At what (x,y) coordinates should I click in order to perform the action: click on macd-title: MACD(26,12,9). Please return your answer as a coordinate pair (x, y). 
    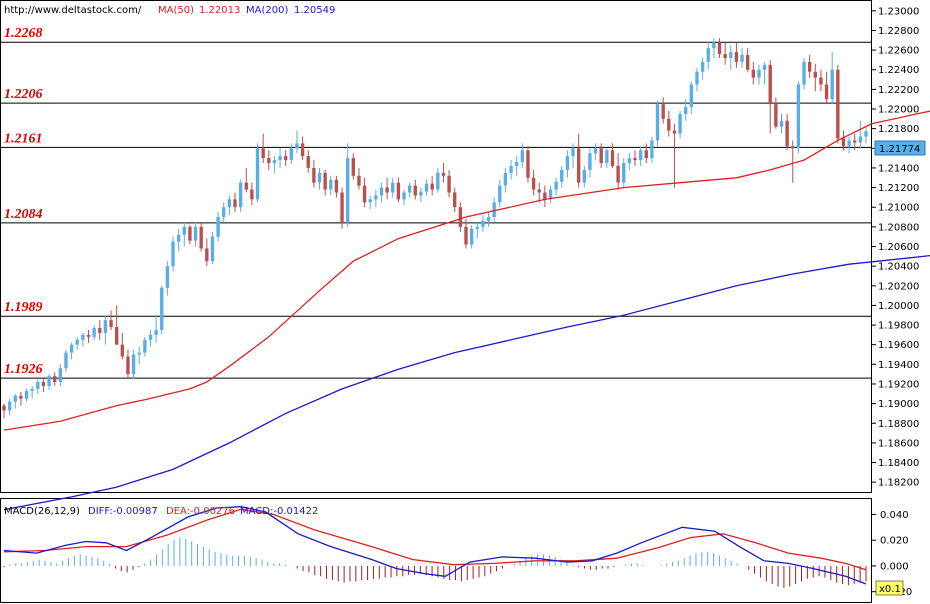
    Looking at the image, I should click on (42, 511).